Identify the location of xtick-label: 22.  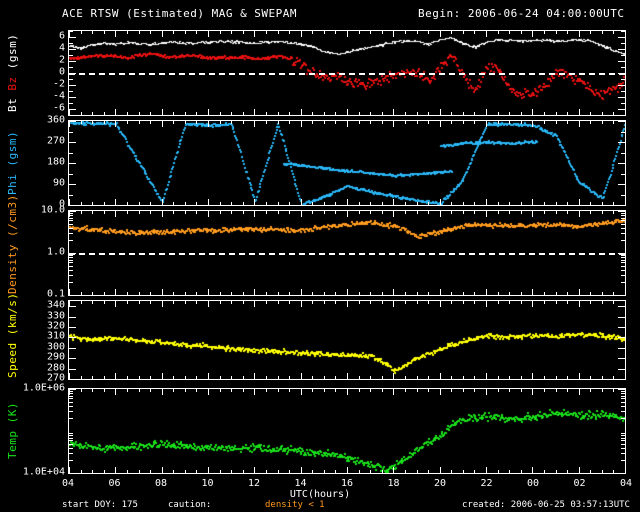
(486, 483).